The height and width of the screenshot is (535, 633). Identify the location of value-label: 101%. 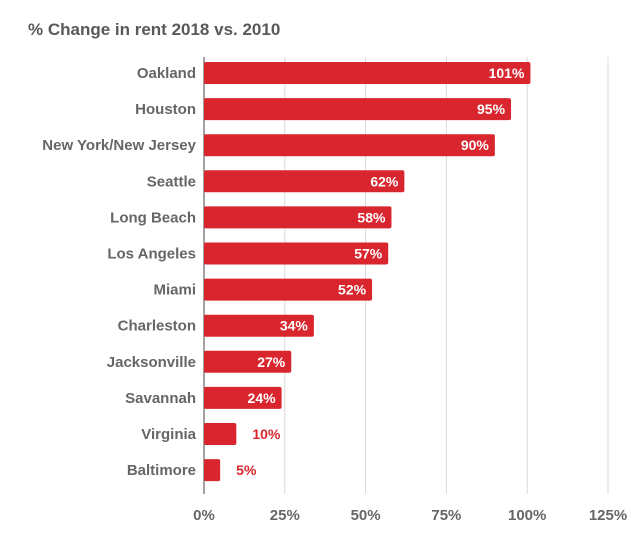
(507, 73).